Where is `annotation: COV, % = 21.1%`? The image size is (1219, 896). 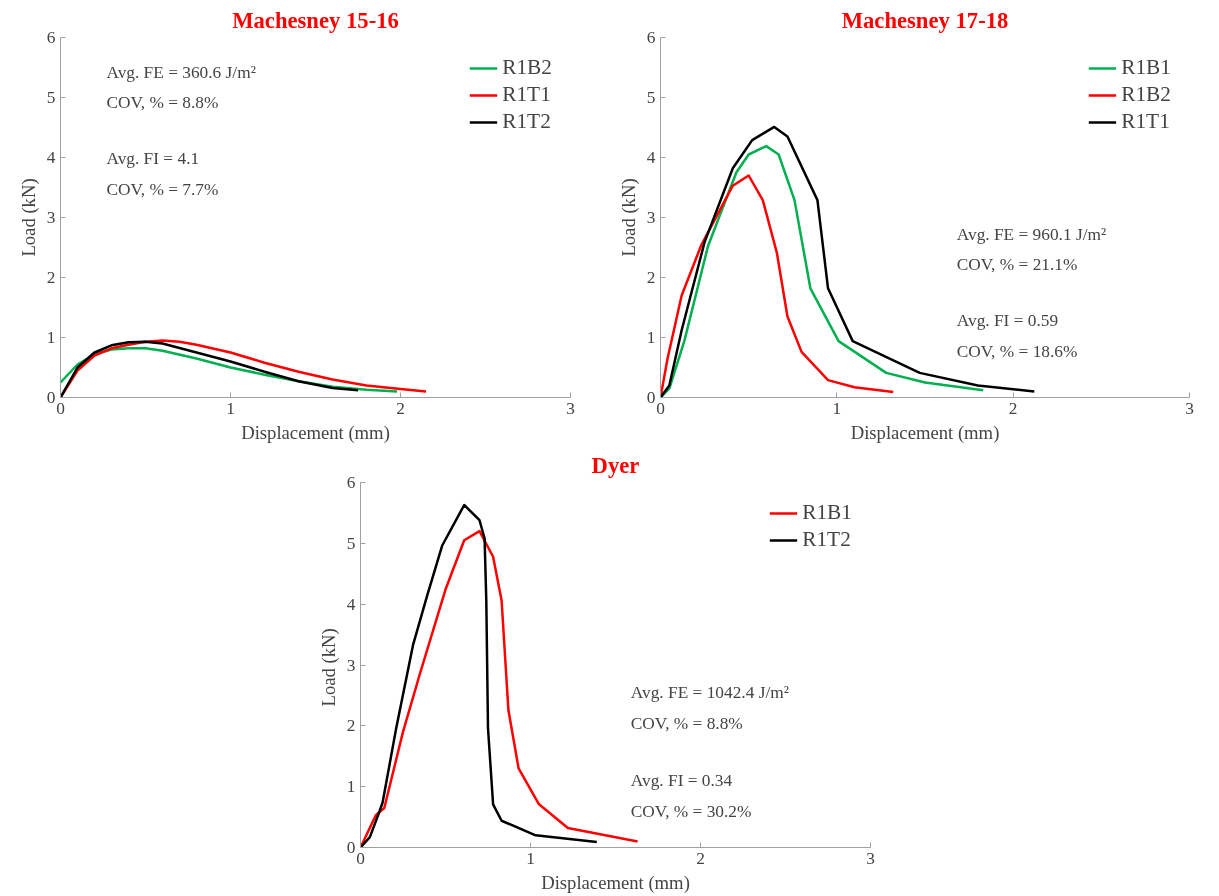
annotation: COV, % = 21.1% is located at coordinates (1017, 265).